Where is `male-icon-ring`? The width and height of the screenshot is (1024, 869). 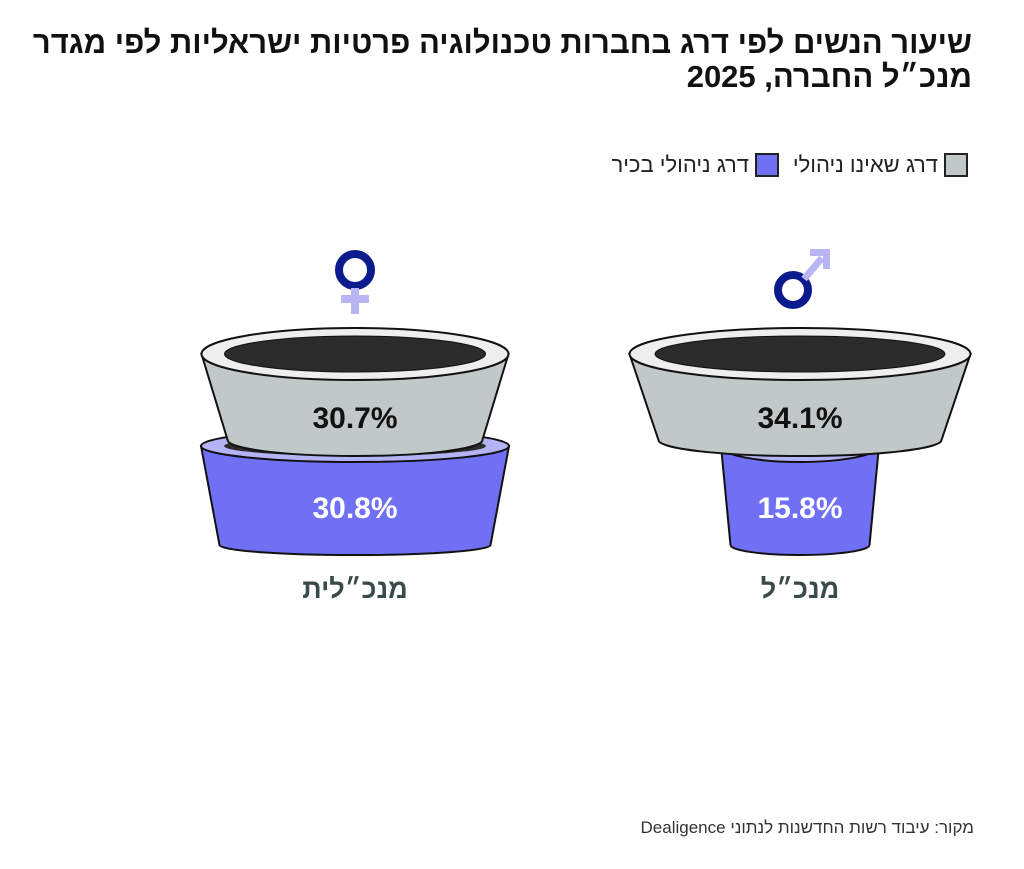
male-icon-ring is located at coordinates (793, 290).